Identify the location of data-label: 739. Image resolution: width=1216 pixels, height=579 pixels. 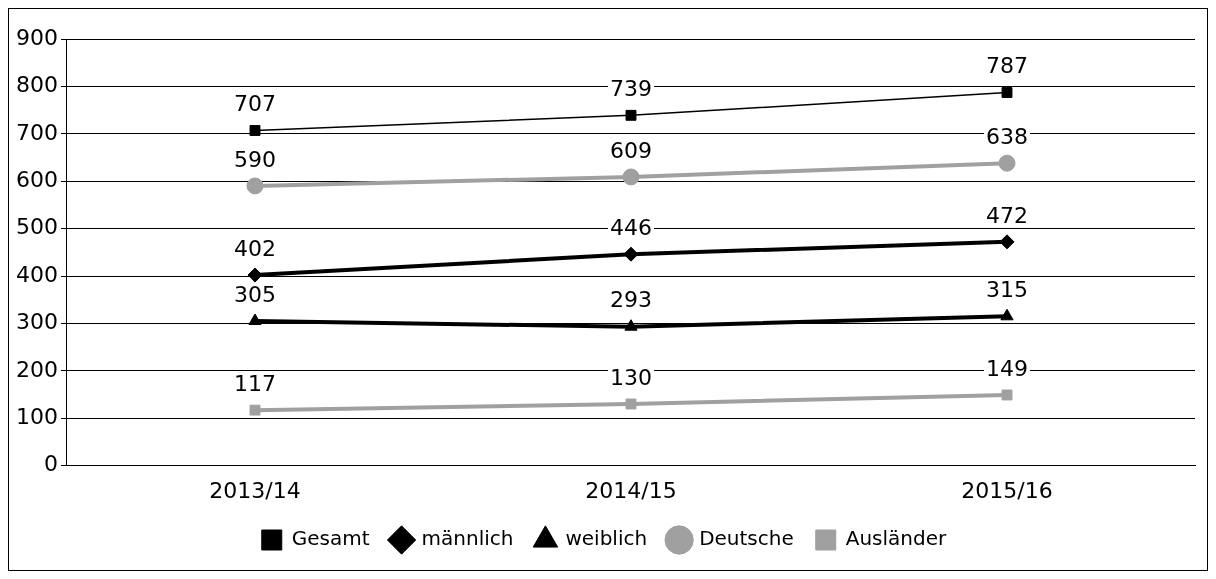
(631, 89).